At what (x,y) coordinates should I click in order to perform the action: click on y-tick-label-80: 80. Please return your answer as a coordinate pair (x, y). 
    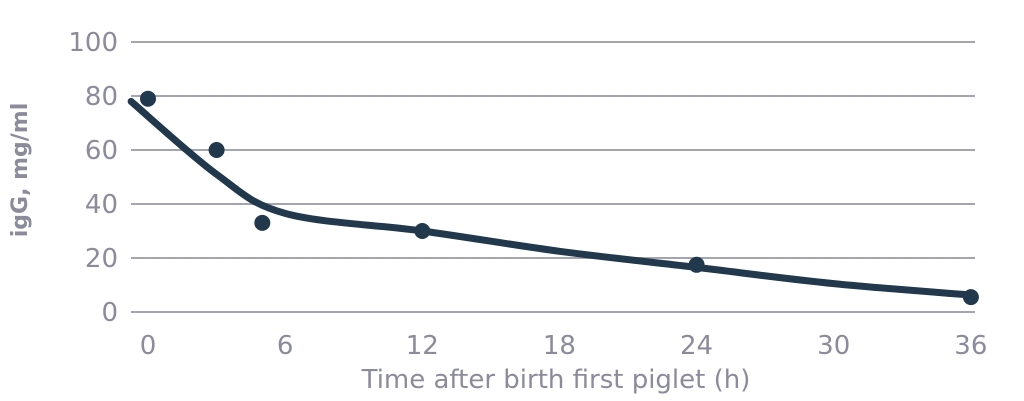
    Looking at the image, I should click on (101, 97).